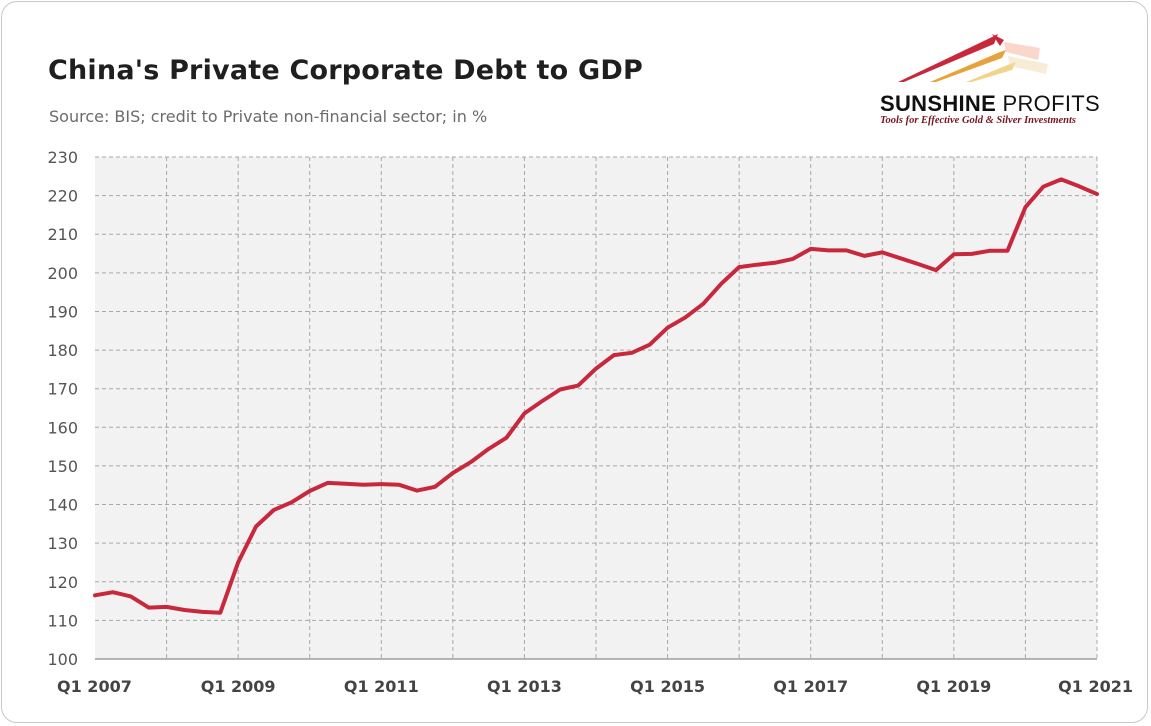 The image size is (1151, 726). I want to click on logo-name-bold: SUNSHINE, so click(938, 103).